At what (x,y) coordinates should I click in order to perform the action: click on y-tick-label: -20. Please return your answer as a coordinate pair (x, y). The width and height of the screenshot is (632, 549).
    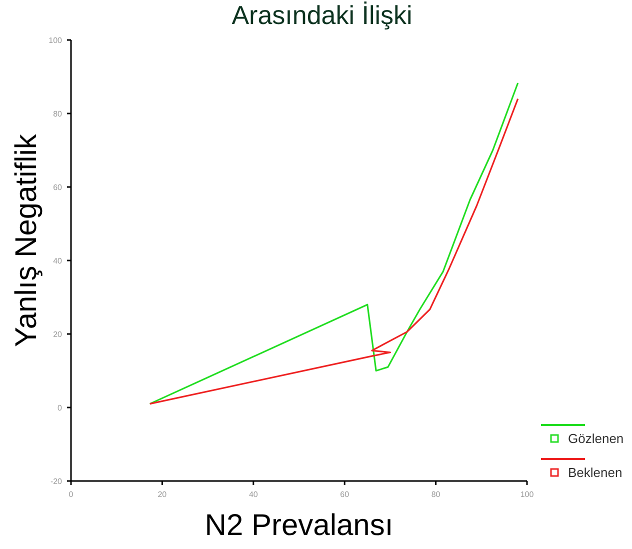
    Looking at the image, I should click on (56, 481).